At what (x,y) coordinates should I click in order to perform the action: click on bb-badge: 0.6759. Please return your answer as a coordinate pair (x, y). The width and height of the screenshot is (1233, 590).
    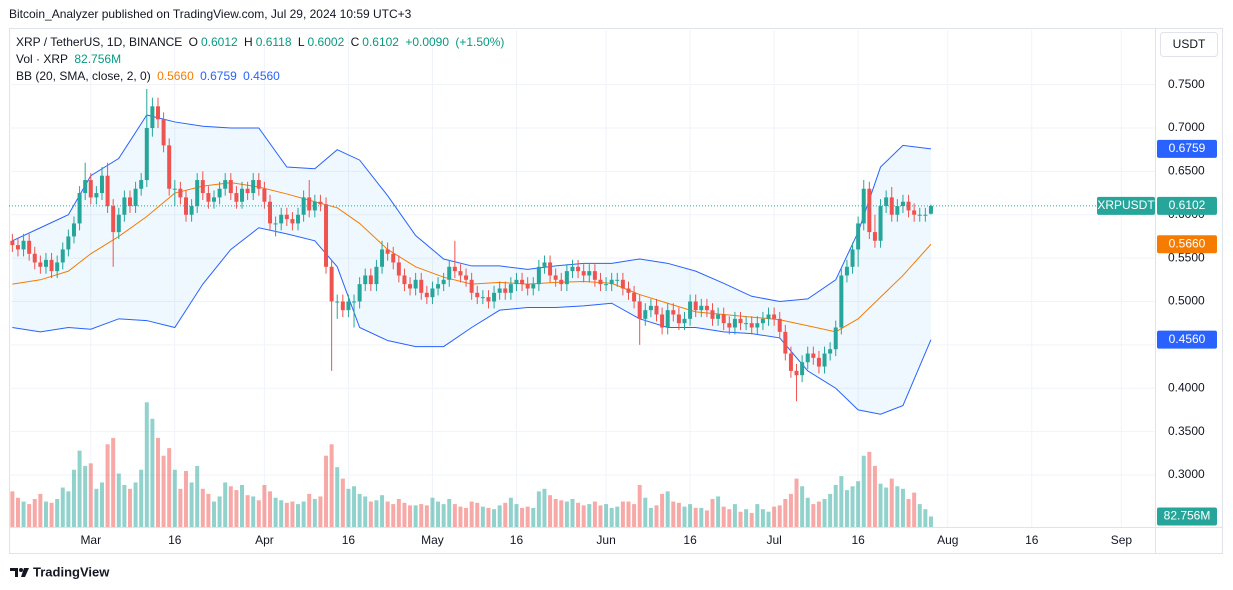
    Looking at the image, I should click on (1187, 148).